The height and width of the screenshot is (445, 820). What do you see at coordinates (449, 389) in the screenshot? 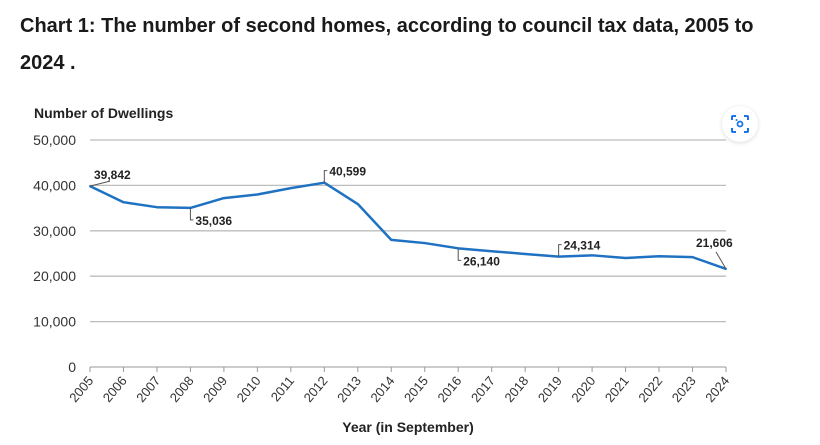
I see `x-tick-label: 2016` at bounding box center [449, 389].